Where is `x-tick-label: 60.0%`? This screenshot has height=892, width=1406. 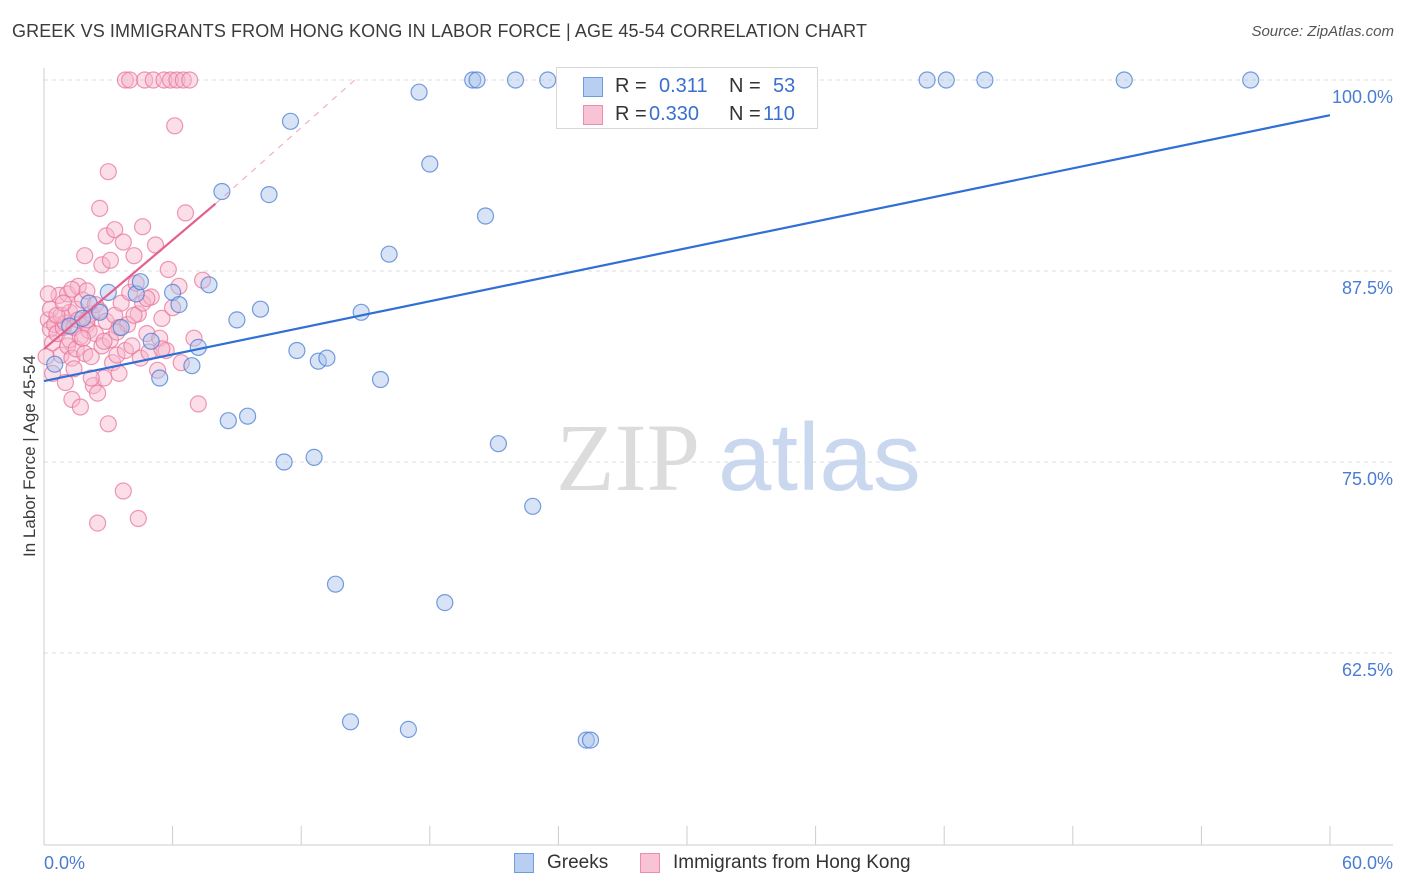 x-tick-label: 60.0% is located at coordinates (1367, 863).